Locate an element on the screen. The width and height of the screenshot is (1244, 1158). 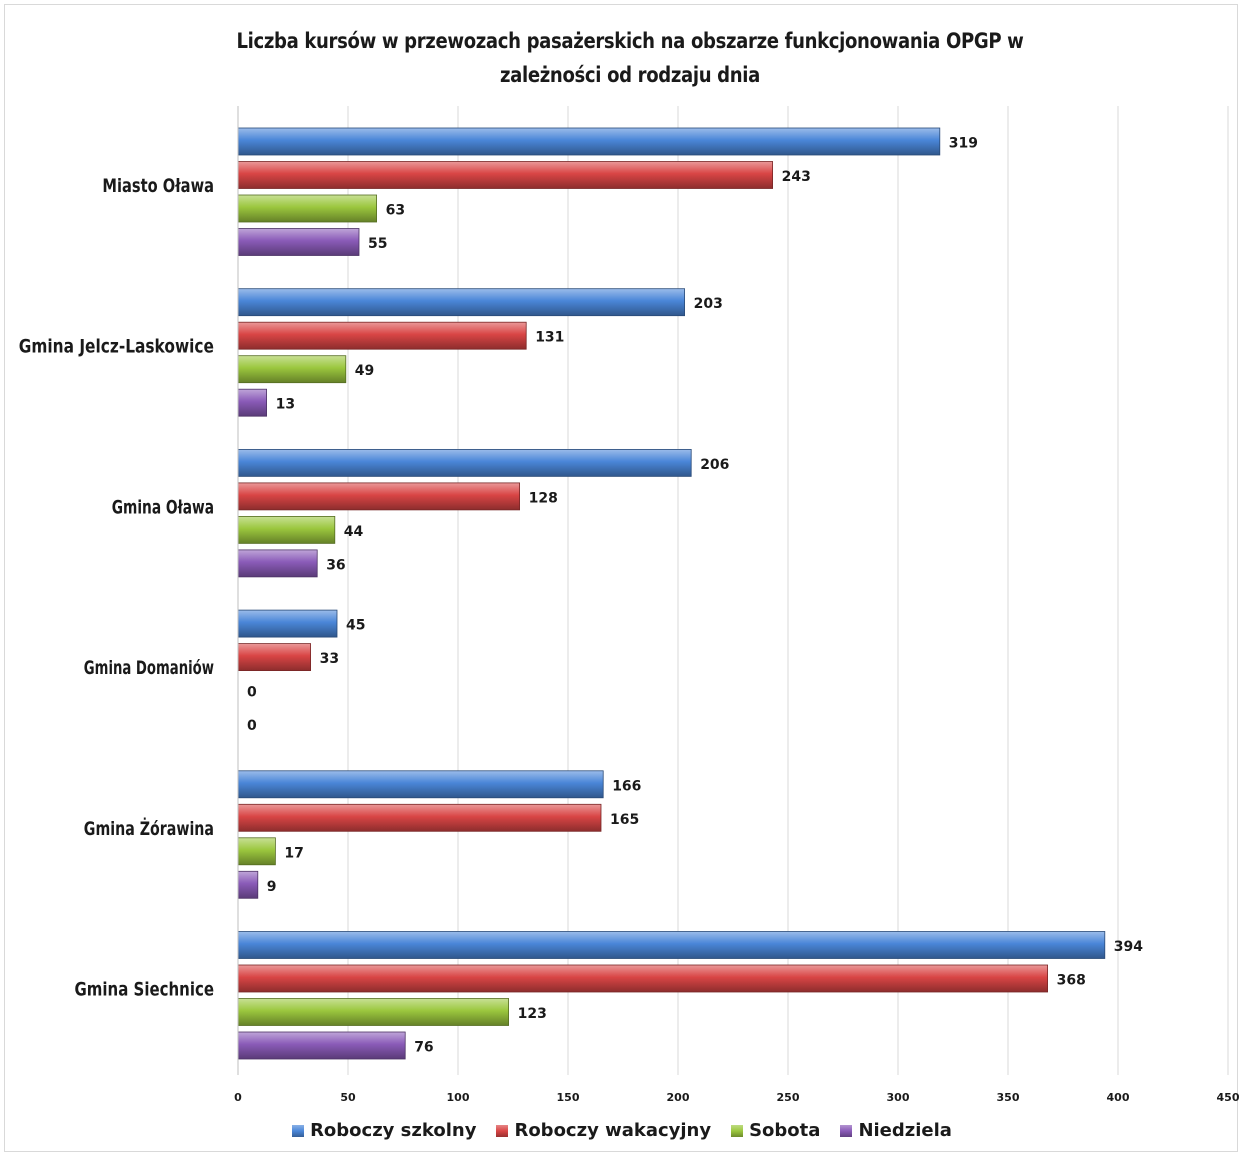
x-tick-label: 450 is located at coordinates (1228, 1097).